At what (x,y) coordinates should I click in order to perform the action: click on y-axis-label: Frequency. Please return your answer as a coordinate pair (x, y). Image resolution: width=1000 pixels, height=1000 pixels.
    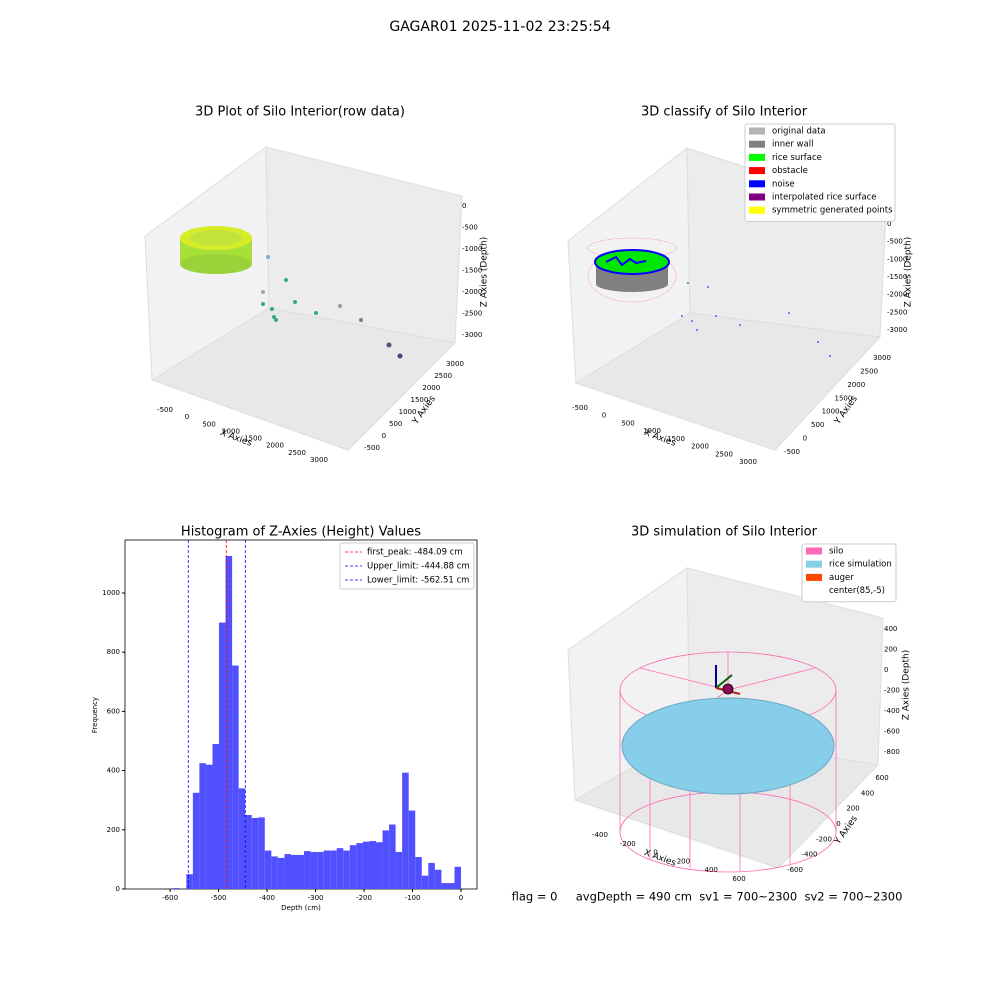
    Looking at the image, I should click on (95, 715).